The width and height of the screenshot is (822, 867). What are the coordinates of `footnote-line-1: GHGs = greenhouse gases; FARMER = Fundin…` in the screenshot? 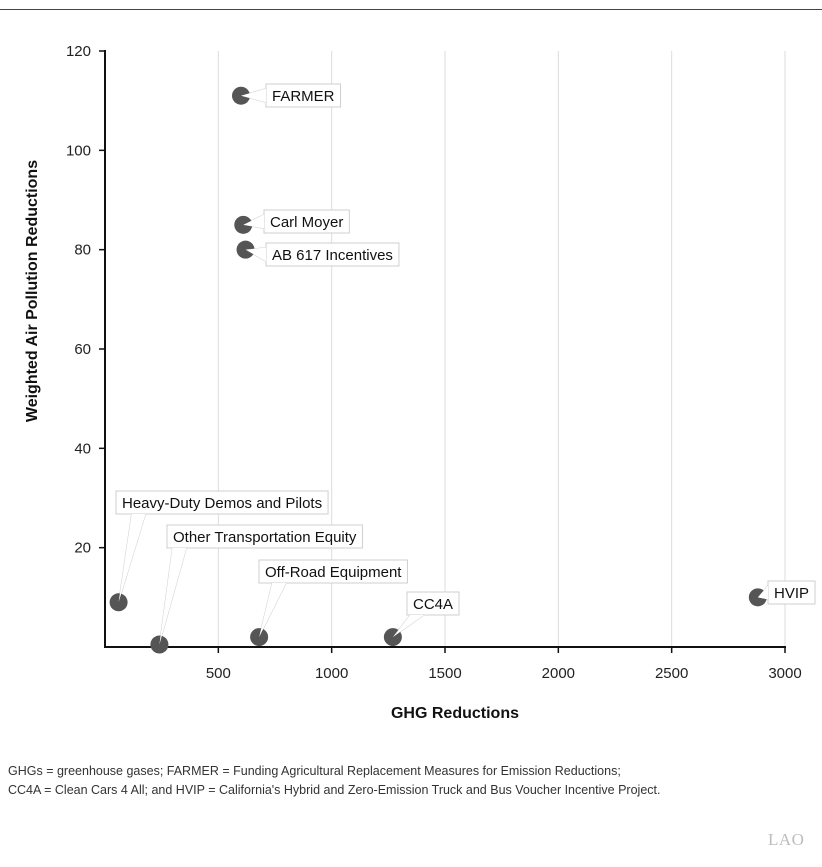 It's located at (314, 771).